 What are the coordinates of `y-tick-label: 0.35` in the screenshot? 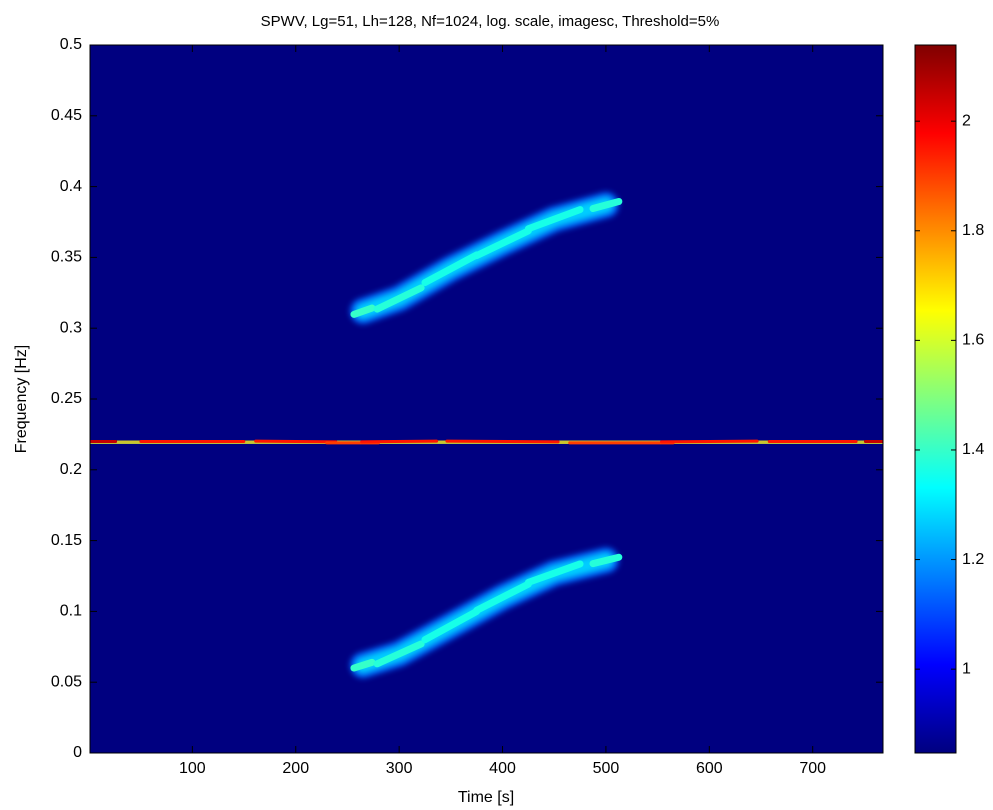 It's located at (66, 257).